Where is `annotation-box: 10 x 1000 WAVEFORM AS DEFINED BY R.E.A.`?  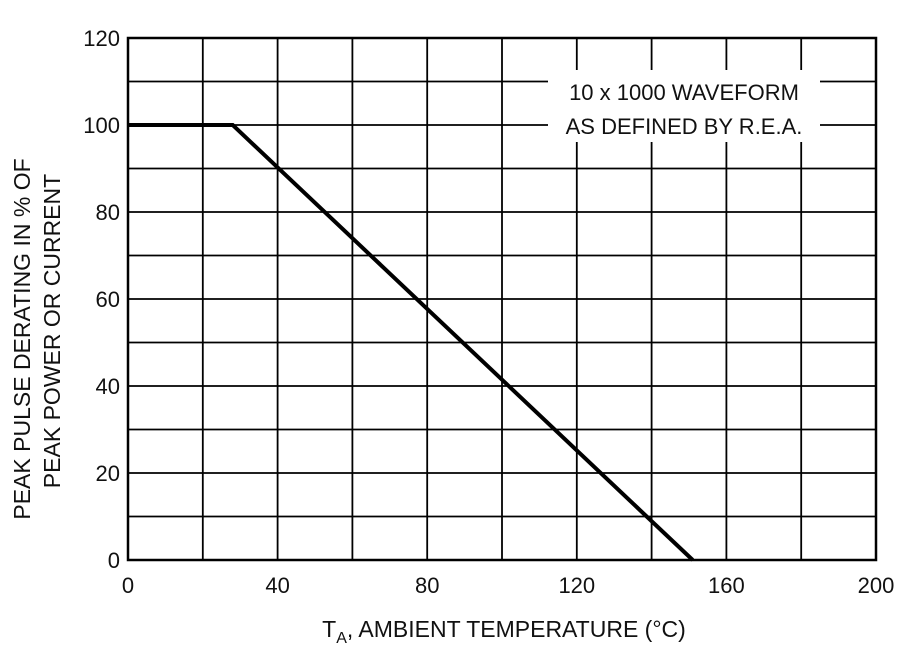
annotation-box: 10 x 1000 WAVEFORM AS DEFINED BY R.E.A. is located at coordinates (684, 106).